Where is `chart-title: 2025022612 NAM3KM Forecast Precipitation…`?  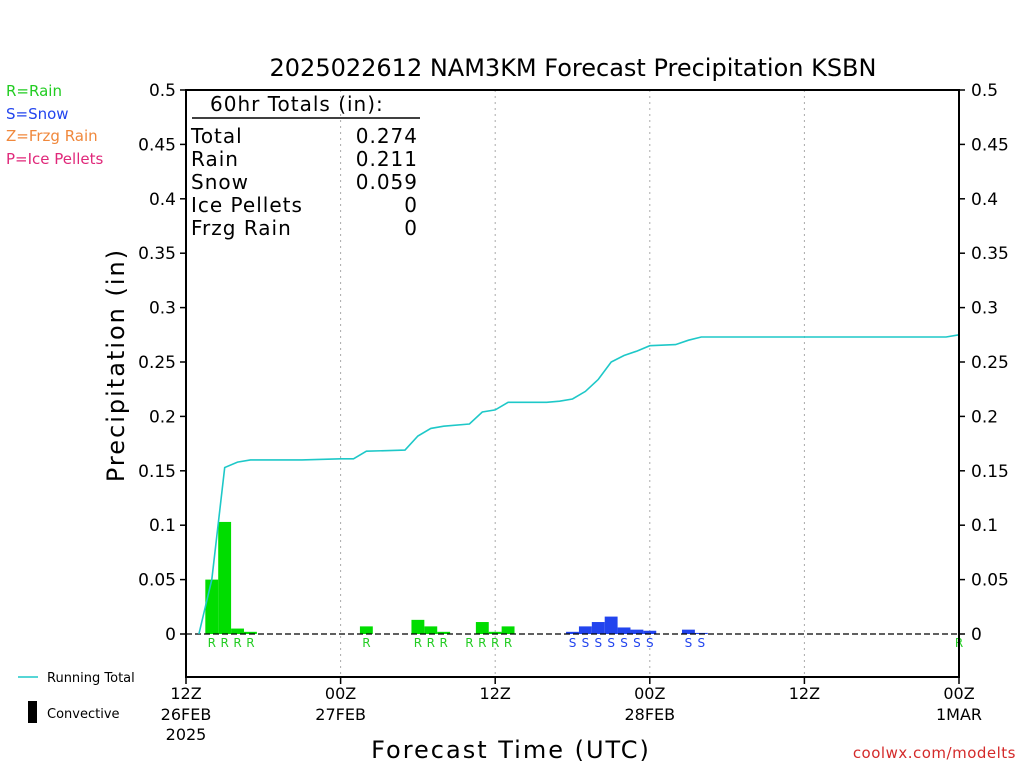
chart-title: 2025022612 NAM3KM Forecast Precipitation… is located at coordinates (573, 68).